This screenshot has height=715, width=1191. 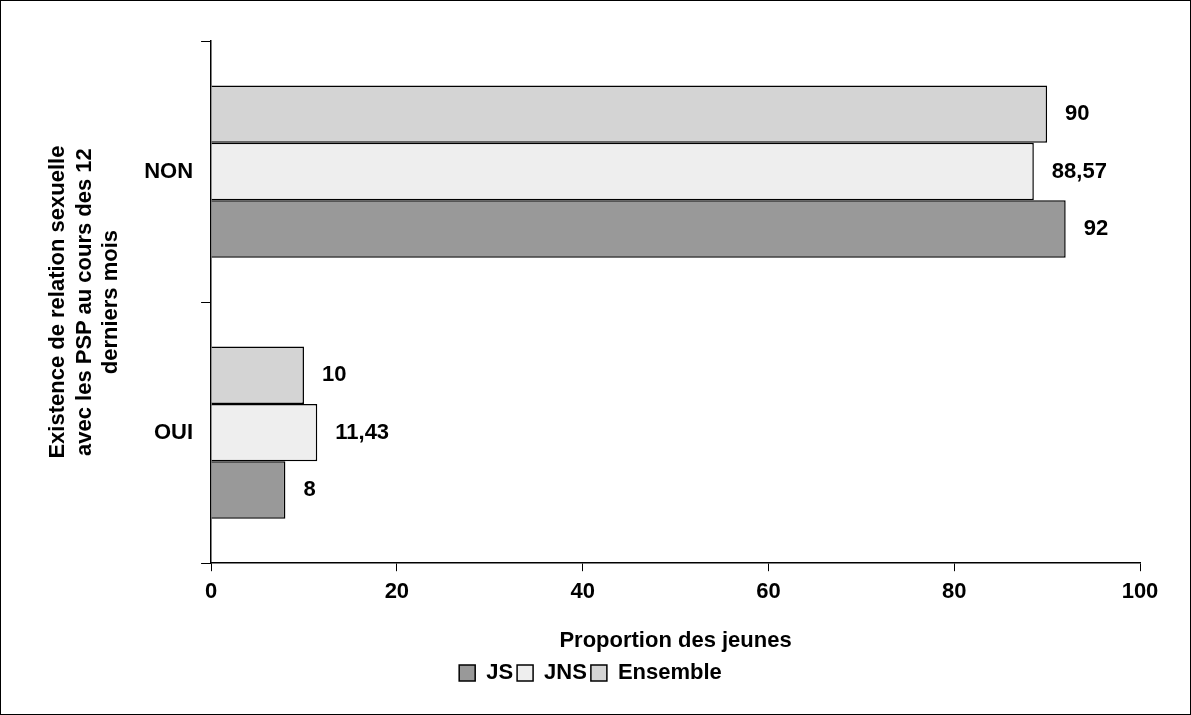 What do you see at coordinates (582, 591) in the screenshot?
I see `x-tick-label: 40` at bounding box center [582, 591].